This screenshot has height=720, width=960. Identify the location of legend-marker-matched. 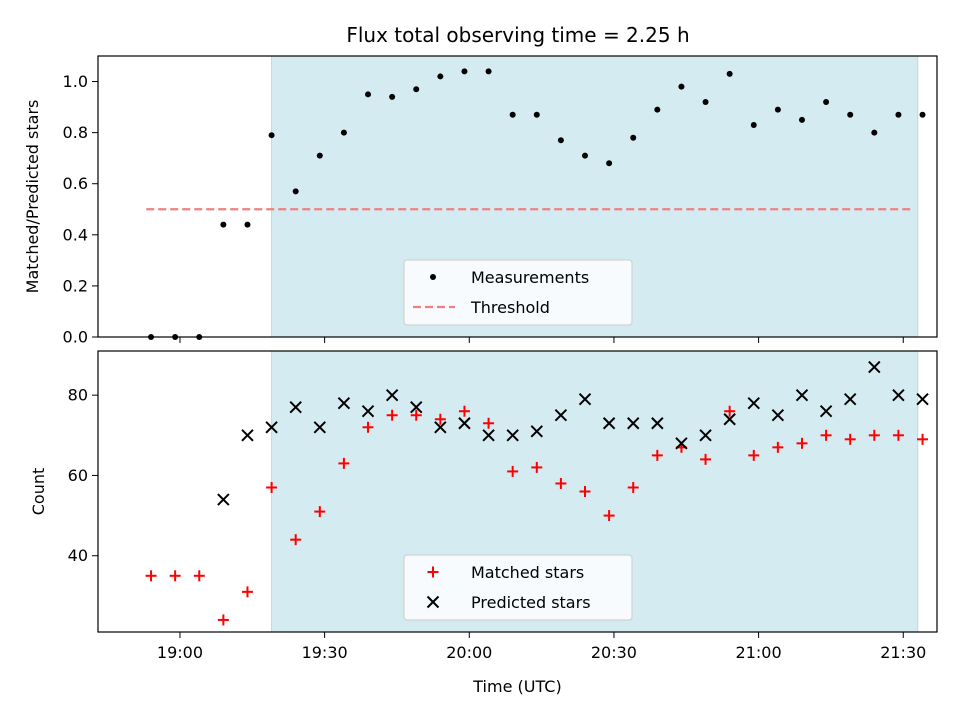
(433, 572).